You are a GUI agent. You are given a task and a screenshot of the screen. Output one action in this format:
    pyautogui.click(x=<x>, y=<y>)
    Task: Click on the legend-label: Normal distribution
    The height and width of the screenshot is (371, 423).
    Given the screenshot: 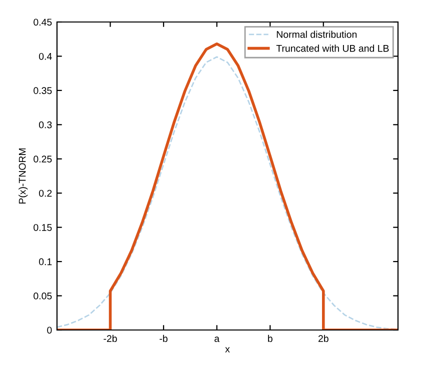 What is the action you would take?
    pyautogui.click(x=316, y=34)
    